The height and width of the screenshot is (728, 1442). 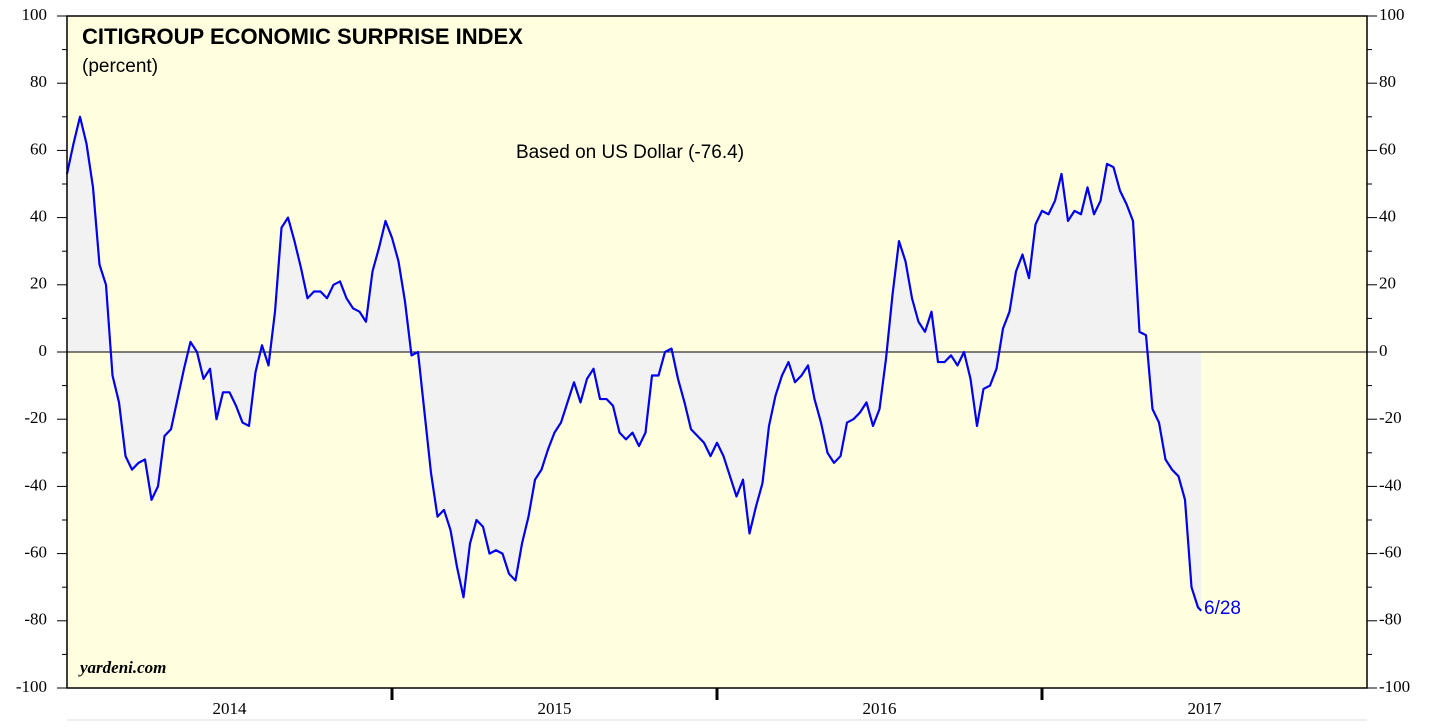 I want to click on x-tick-label: 2016, so click(x=880, y=708).